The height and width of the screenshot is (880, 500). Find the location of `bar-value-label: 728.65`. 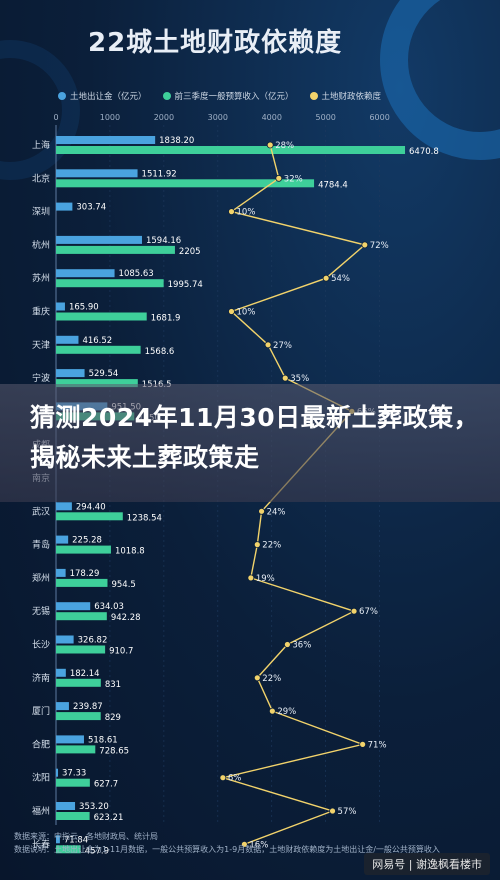

bar-value-label: 728.65 is located at coordinates (114, 751).